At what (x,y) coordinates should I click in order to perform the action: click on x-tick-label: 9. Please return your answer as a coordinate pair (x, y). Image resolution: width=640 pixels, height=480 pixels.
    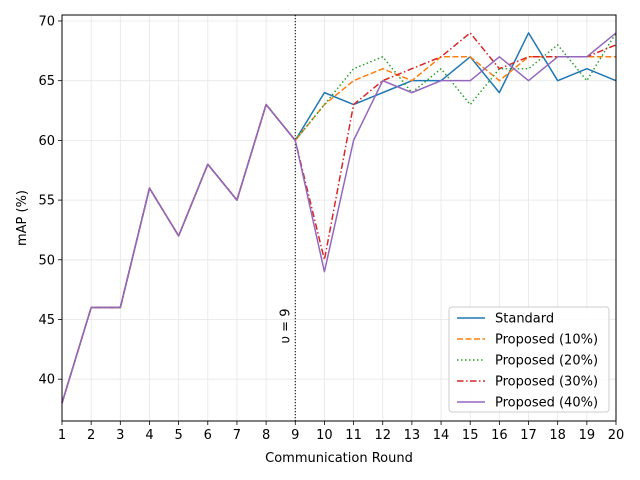
    Looking at the image, I should click on (295, 435).